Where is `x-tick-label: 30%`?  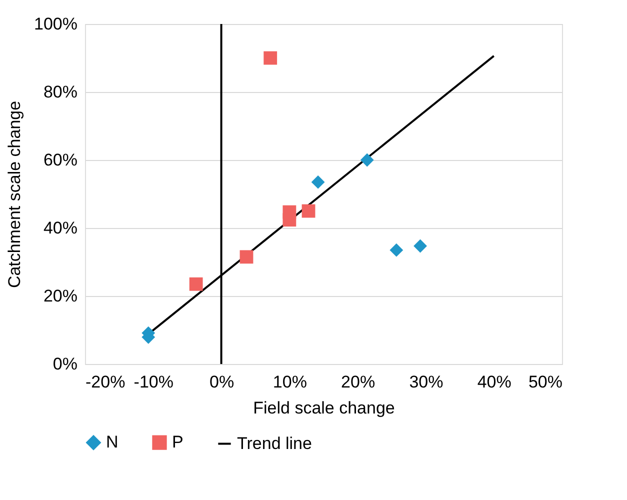 x-tick-label: 30% is located at coordinates (426, 382).